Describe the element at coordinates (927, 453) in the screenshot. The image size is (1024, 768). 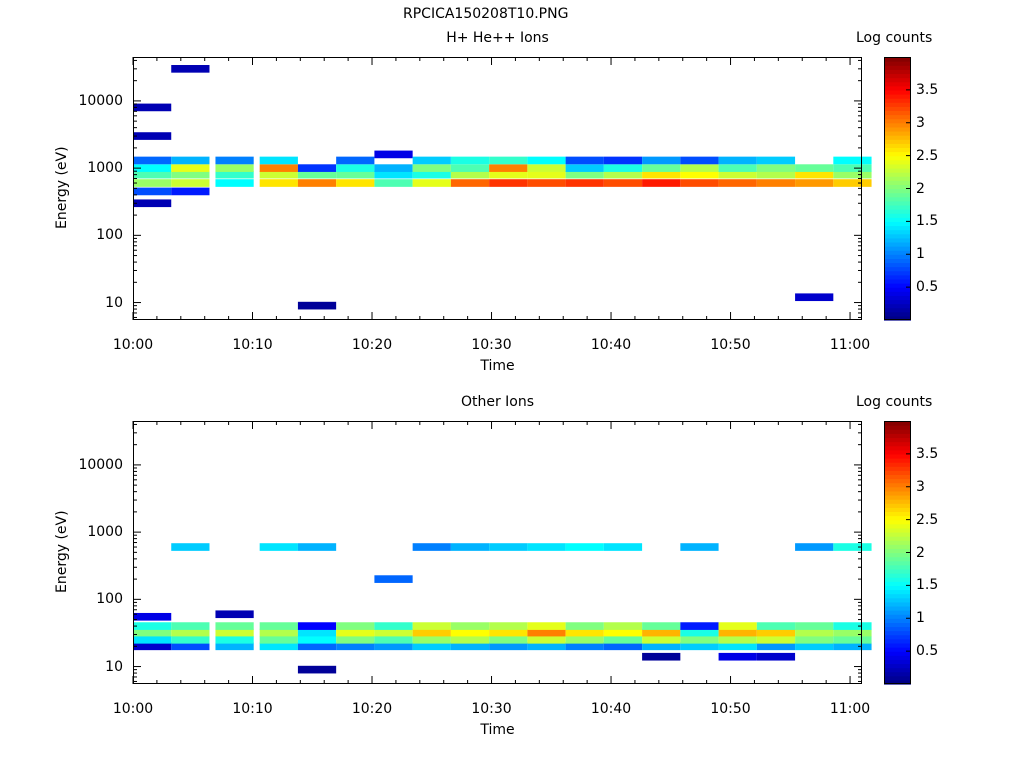
I see `colorbar-tick-label: 3.5` at that location.